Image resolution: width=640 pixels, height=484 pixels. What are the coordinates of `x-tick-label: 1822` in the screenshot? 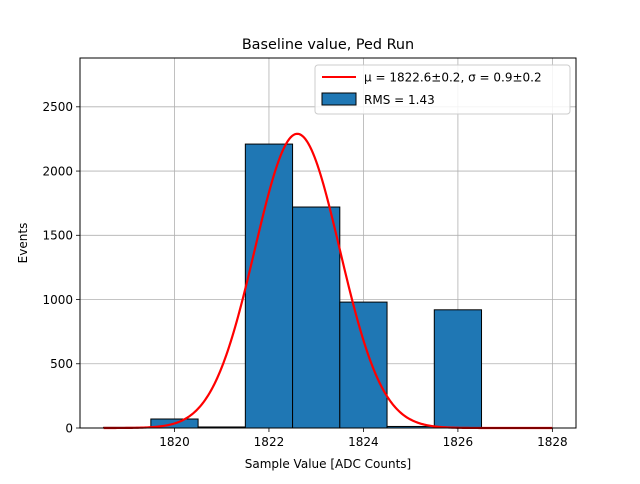 It's located at (269, 442).